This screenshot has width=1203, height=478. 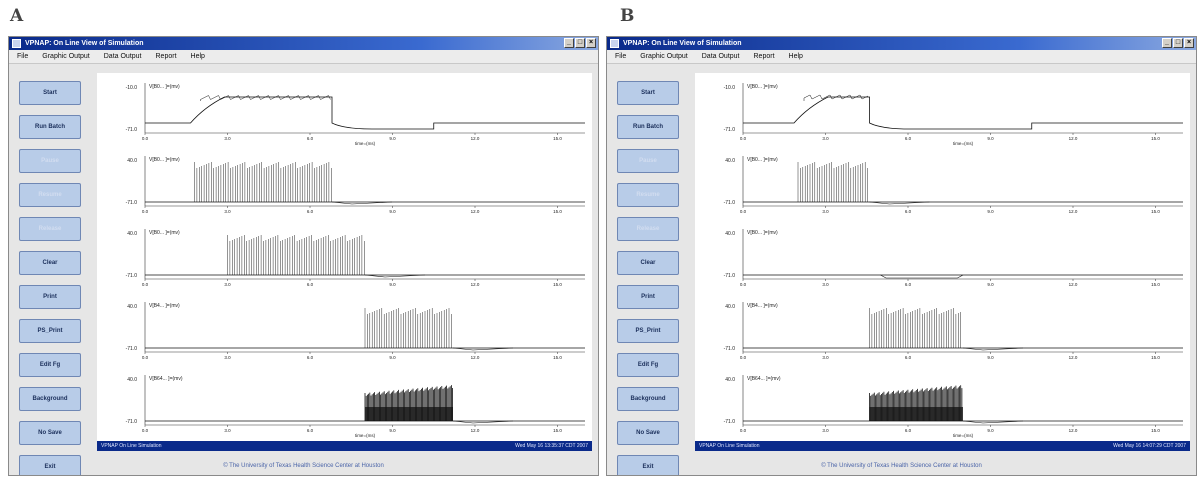 What do you see at coordinates (730, 307) in the screenshot?
I see `y-top-label: 40.0` at bounding box center [730, 307].